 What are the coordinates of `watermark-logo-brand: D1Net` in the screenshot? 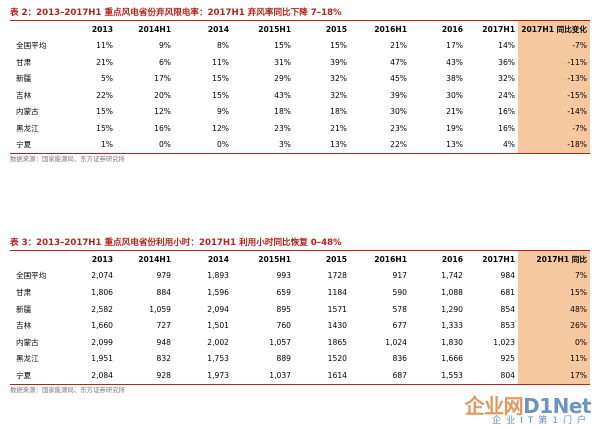 It's located at (557, 406).